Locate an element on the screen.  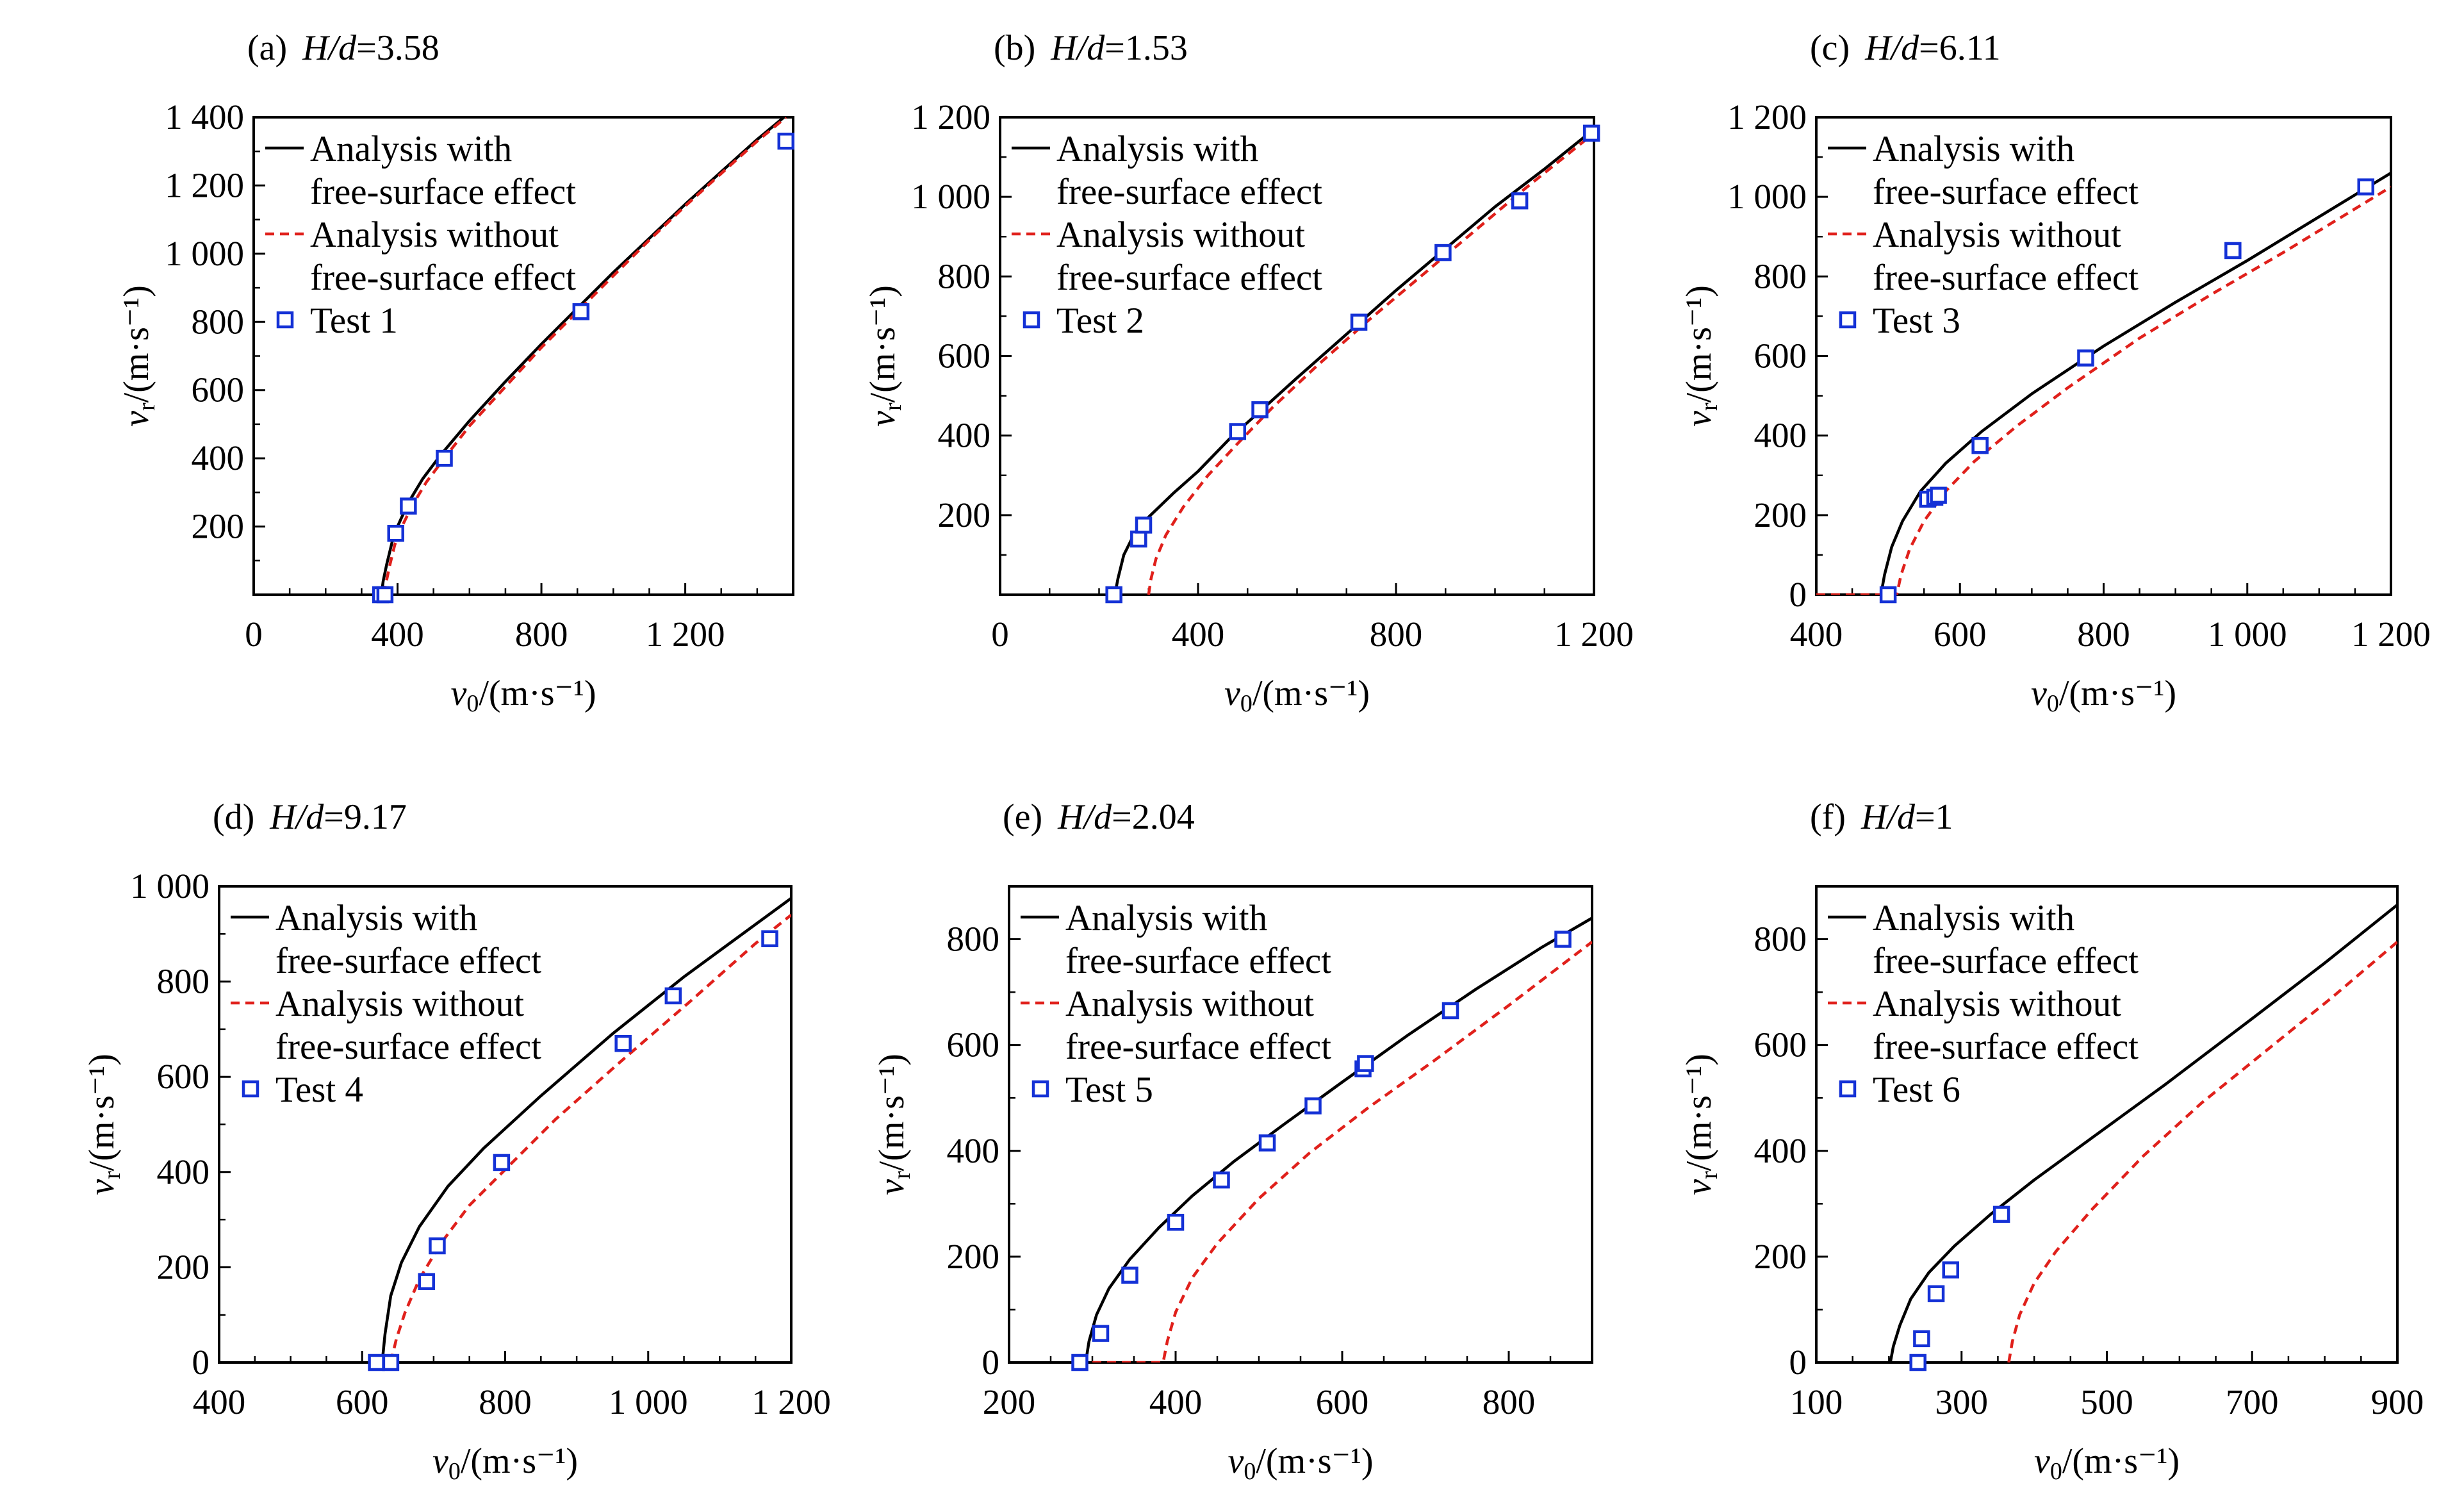
x-tick-label: 100 is located at coordinates (1816, 1401).